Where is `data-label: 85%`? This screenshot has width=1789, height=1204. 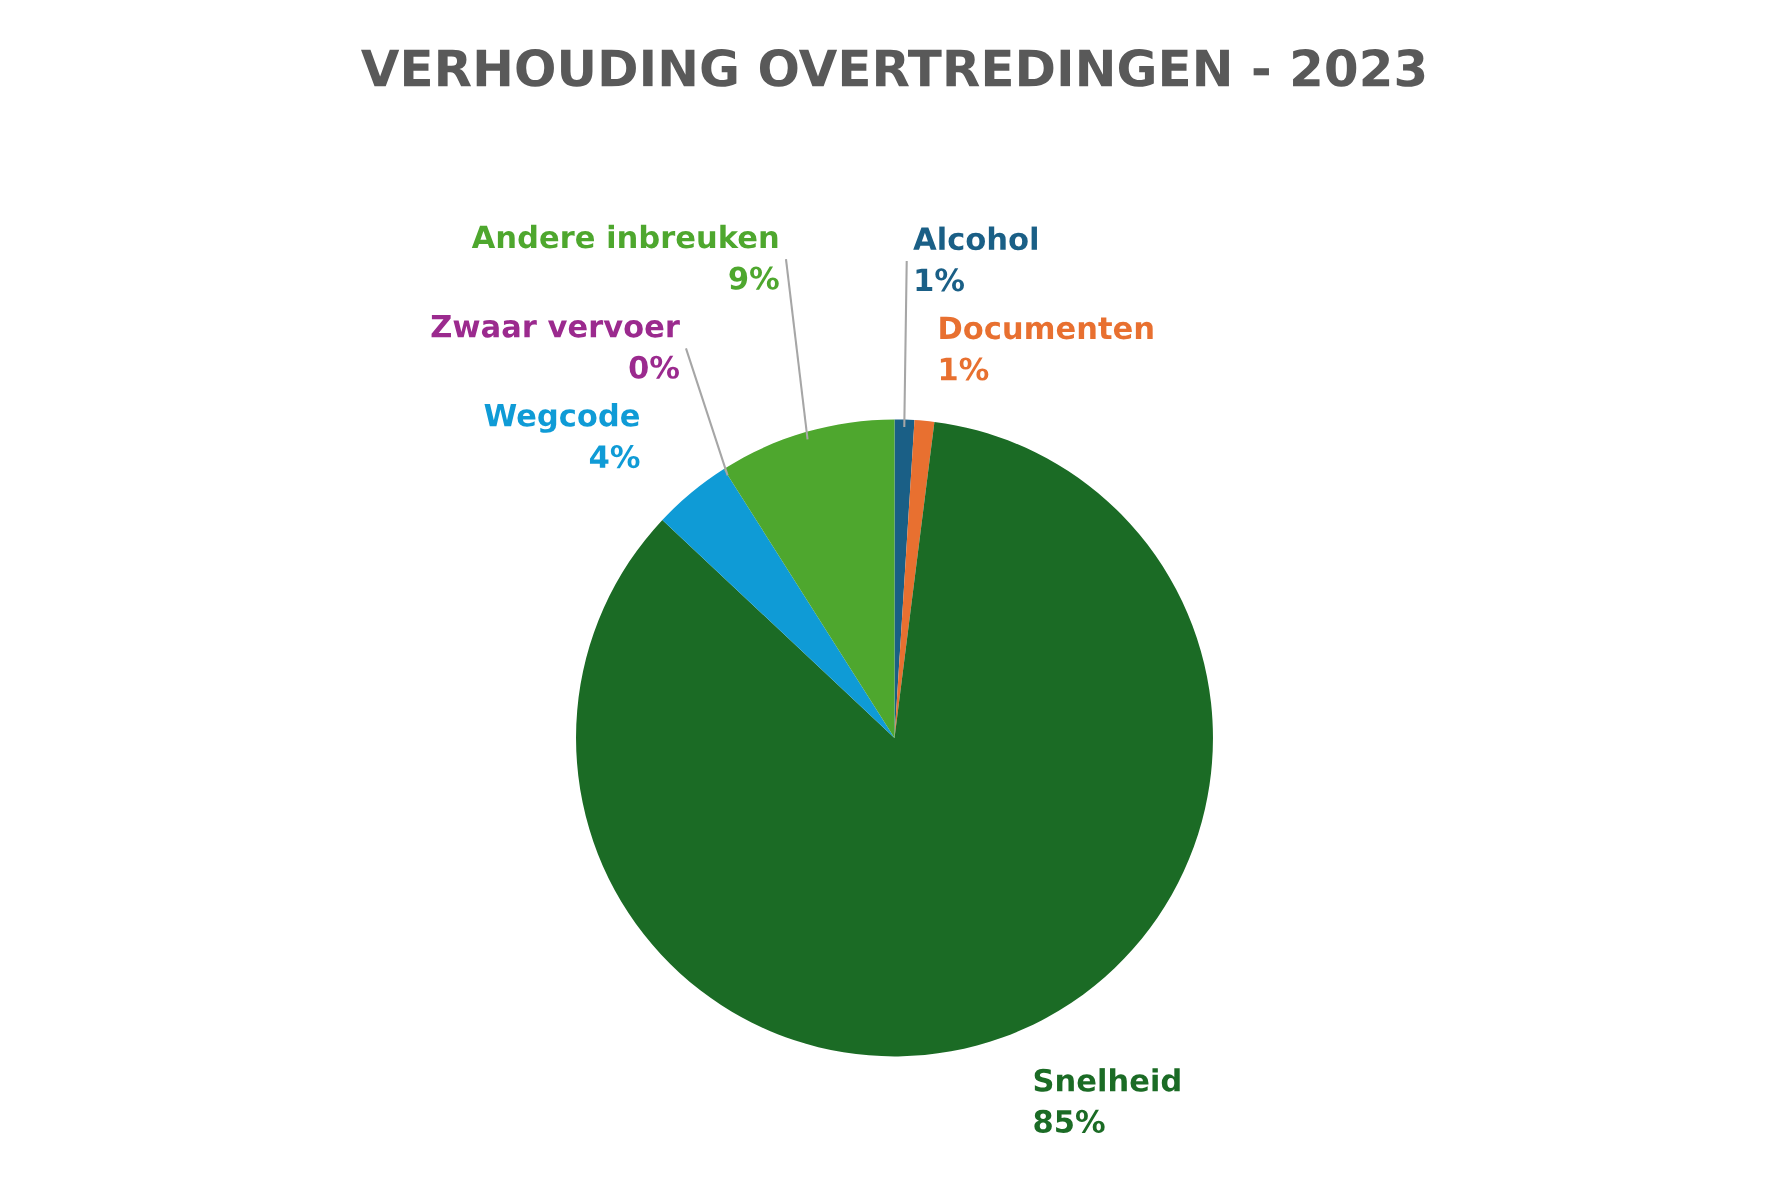
data-label: 85% is located at coordinates (1069, 1121).